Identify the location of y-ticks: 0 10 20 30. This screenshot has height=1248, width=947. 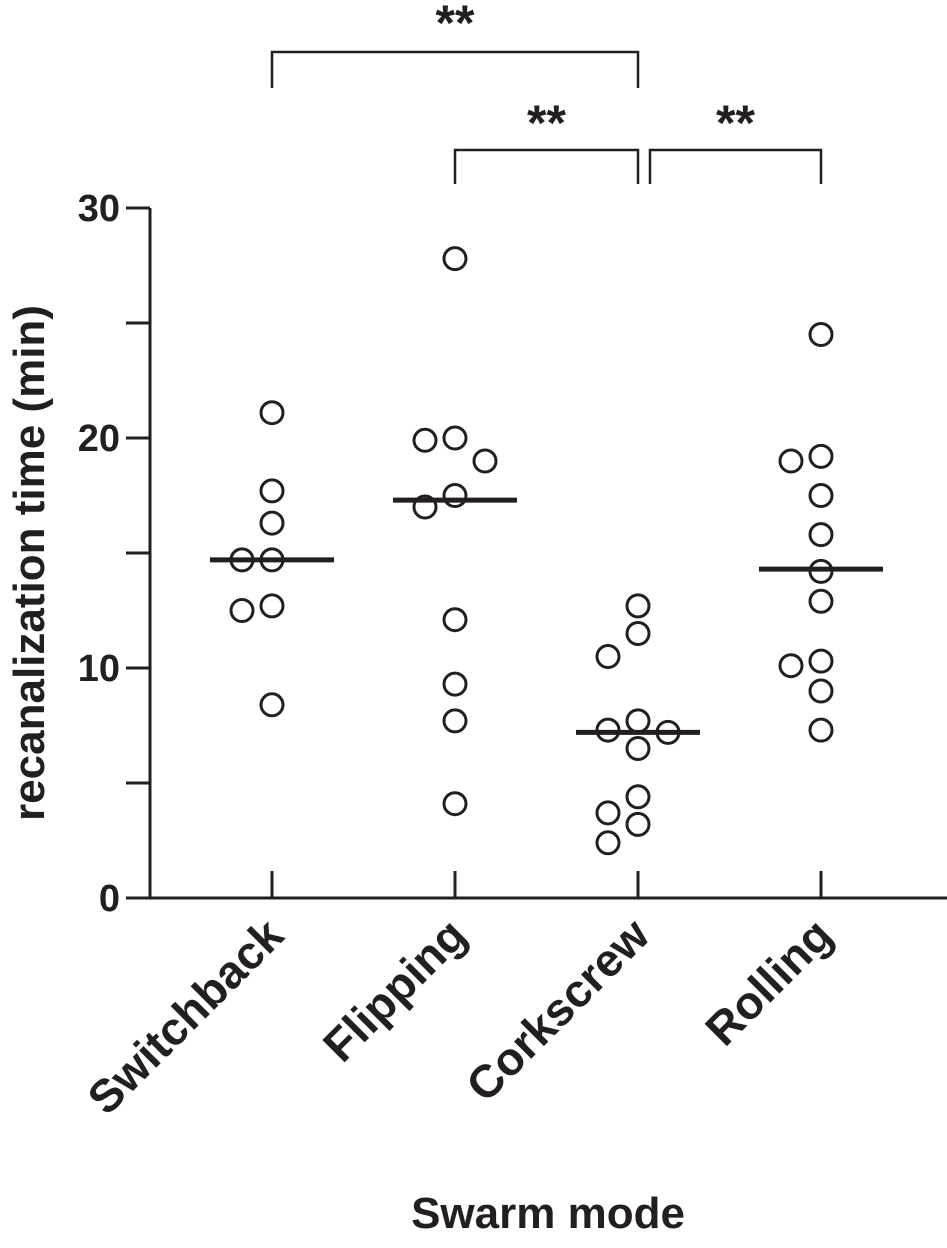
(114, 554).